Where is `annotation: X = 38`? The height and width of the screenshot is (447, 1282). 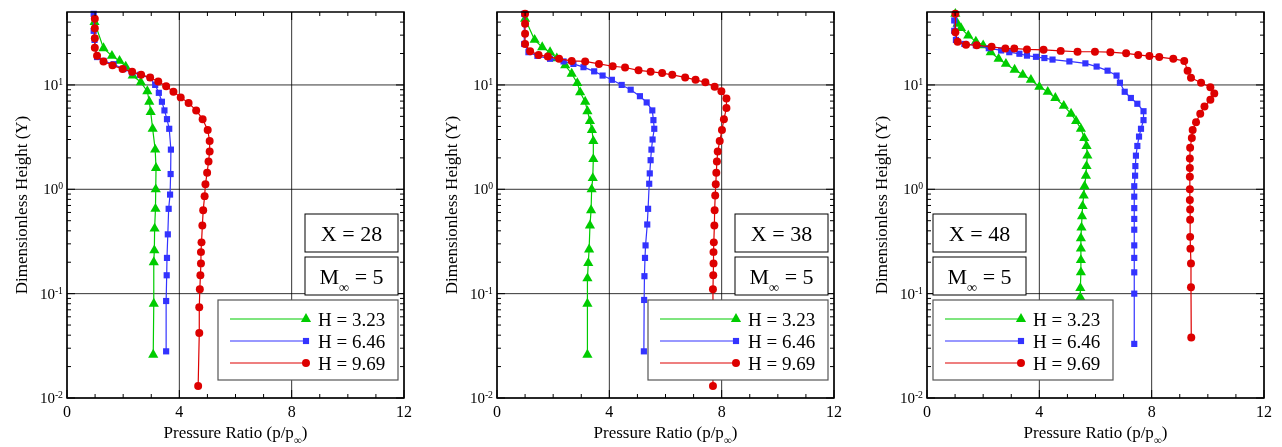 annotation: X = 38 is located at coordinates (781, 233).